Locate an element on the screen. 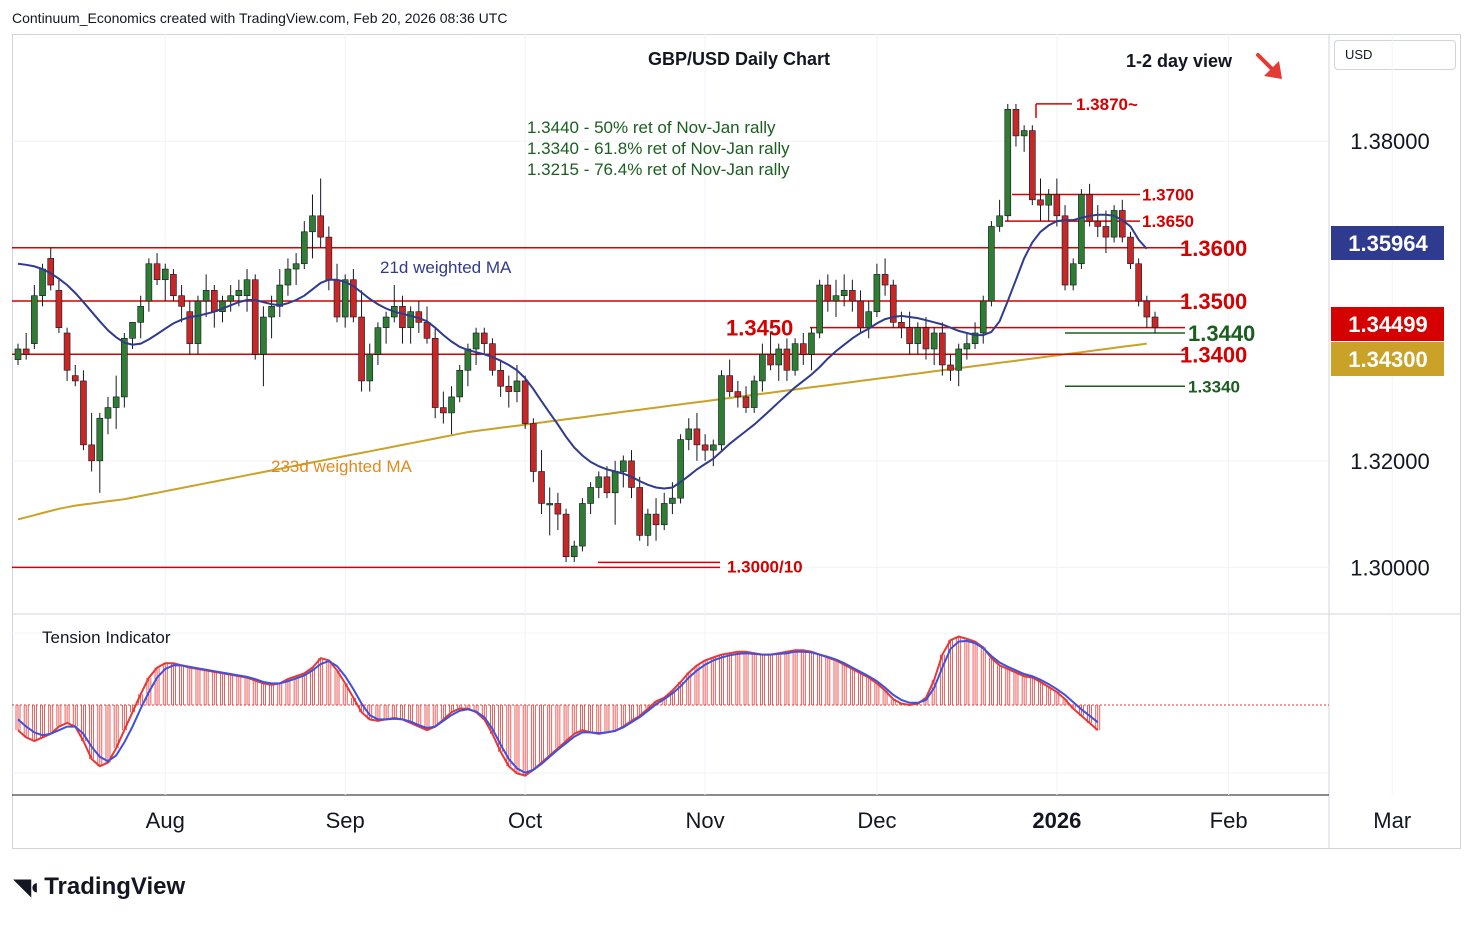 Image resolution: width=1474 pixels, height=925 pixels. tradingview-logo: ◥◖ TradingView is located at coordinates (99, 887).